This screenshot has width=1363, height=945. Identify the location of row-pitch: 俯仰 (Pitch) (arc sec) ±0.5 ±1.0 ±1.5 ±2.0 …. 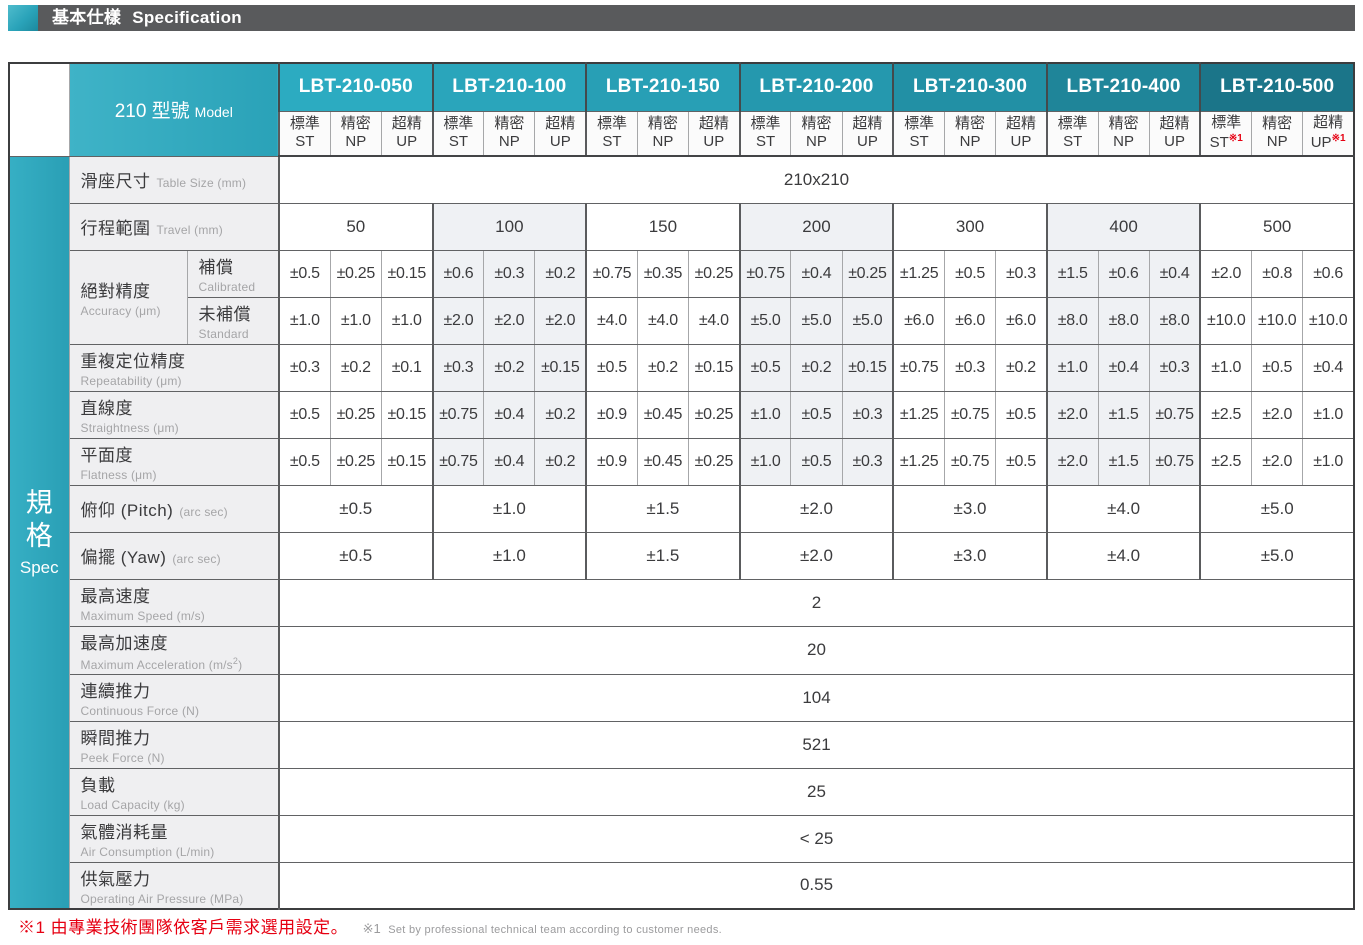
(682, 508).